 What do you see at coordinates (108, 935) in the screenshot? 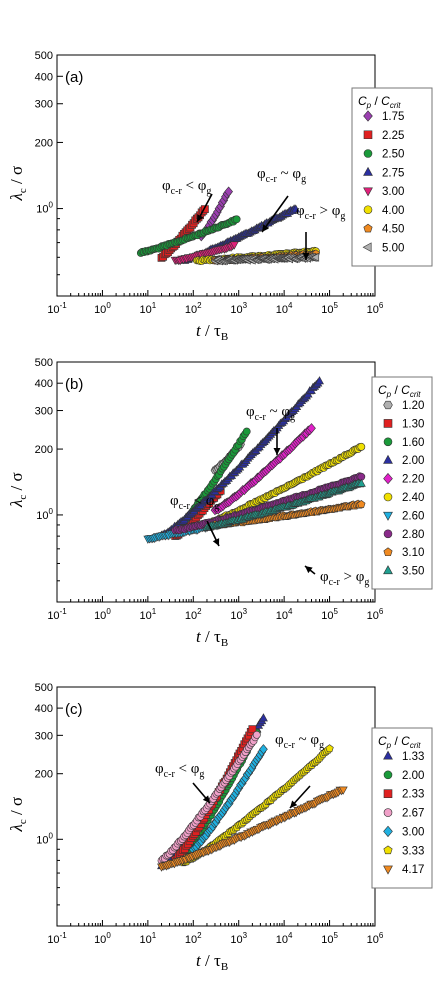
I see `tick-exponent: 0` at bounding box center [108, 935].